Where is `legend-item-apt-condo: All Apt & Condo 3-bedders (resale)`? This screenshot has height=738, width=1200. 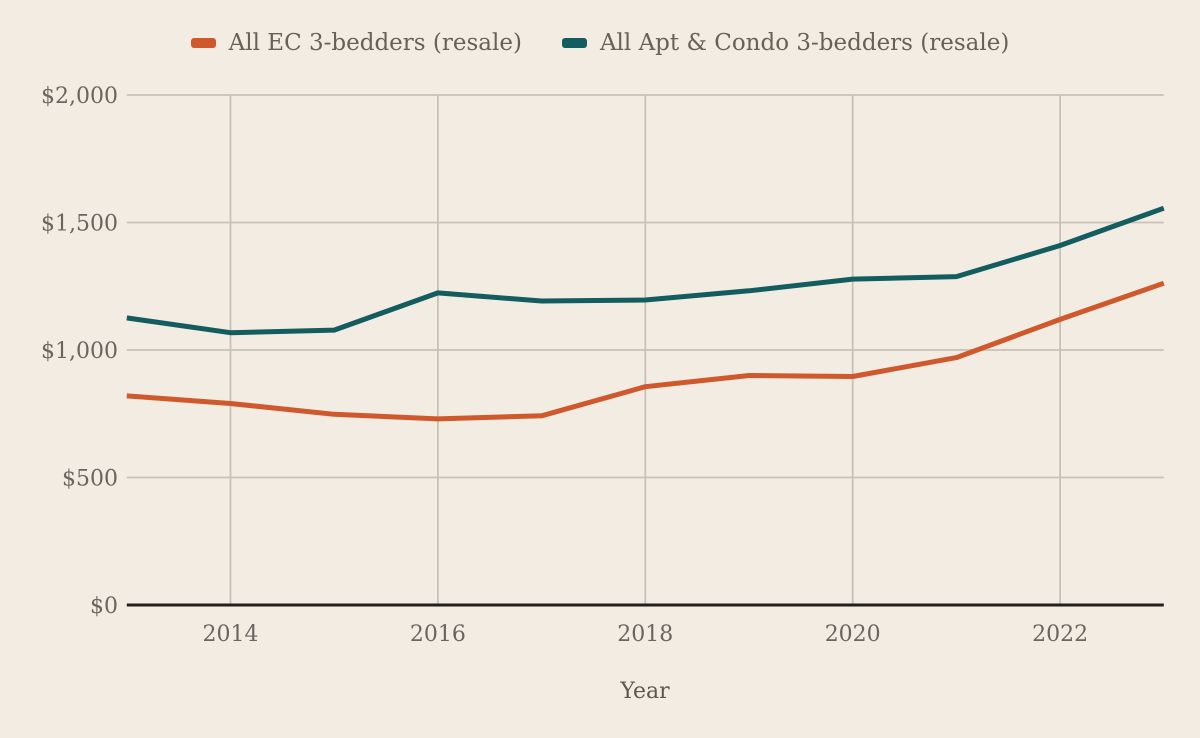 legend-item-apt-condo: All Apt & Condo 3-bedders (resale) is located at coordinates (785, 43).